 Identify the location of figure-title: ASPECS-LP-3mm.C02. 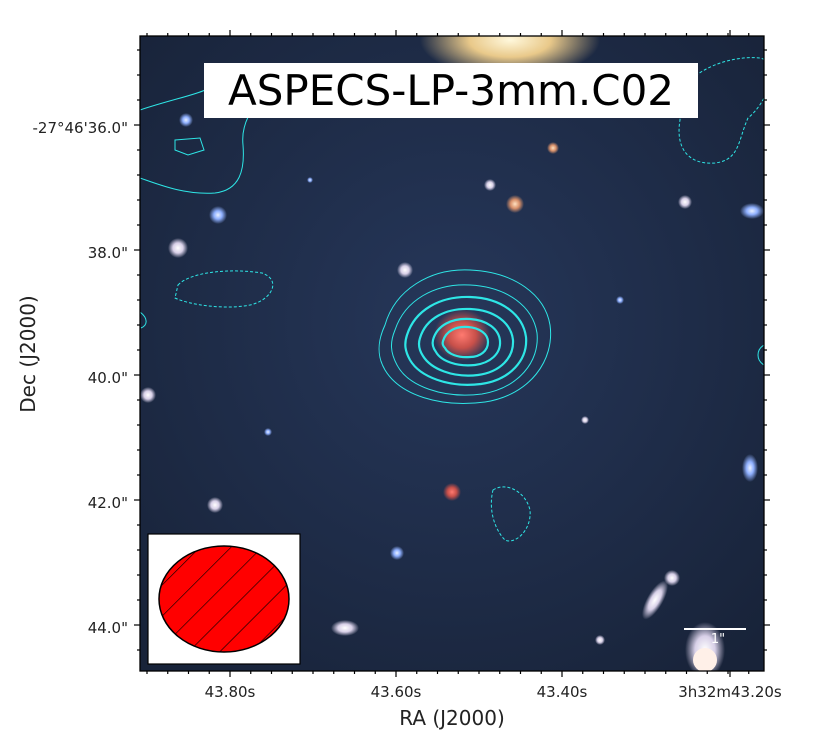
(451, 90).